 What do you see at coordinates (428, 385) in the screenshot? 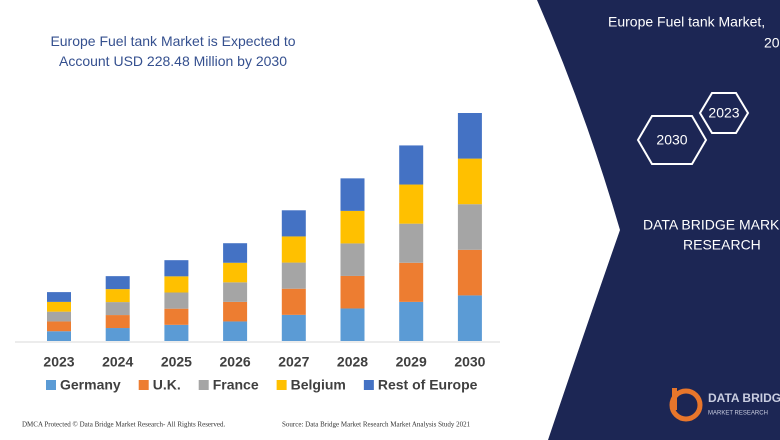
I see `legend-label: Rest of Europe` at bounding box center [428, 385].